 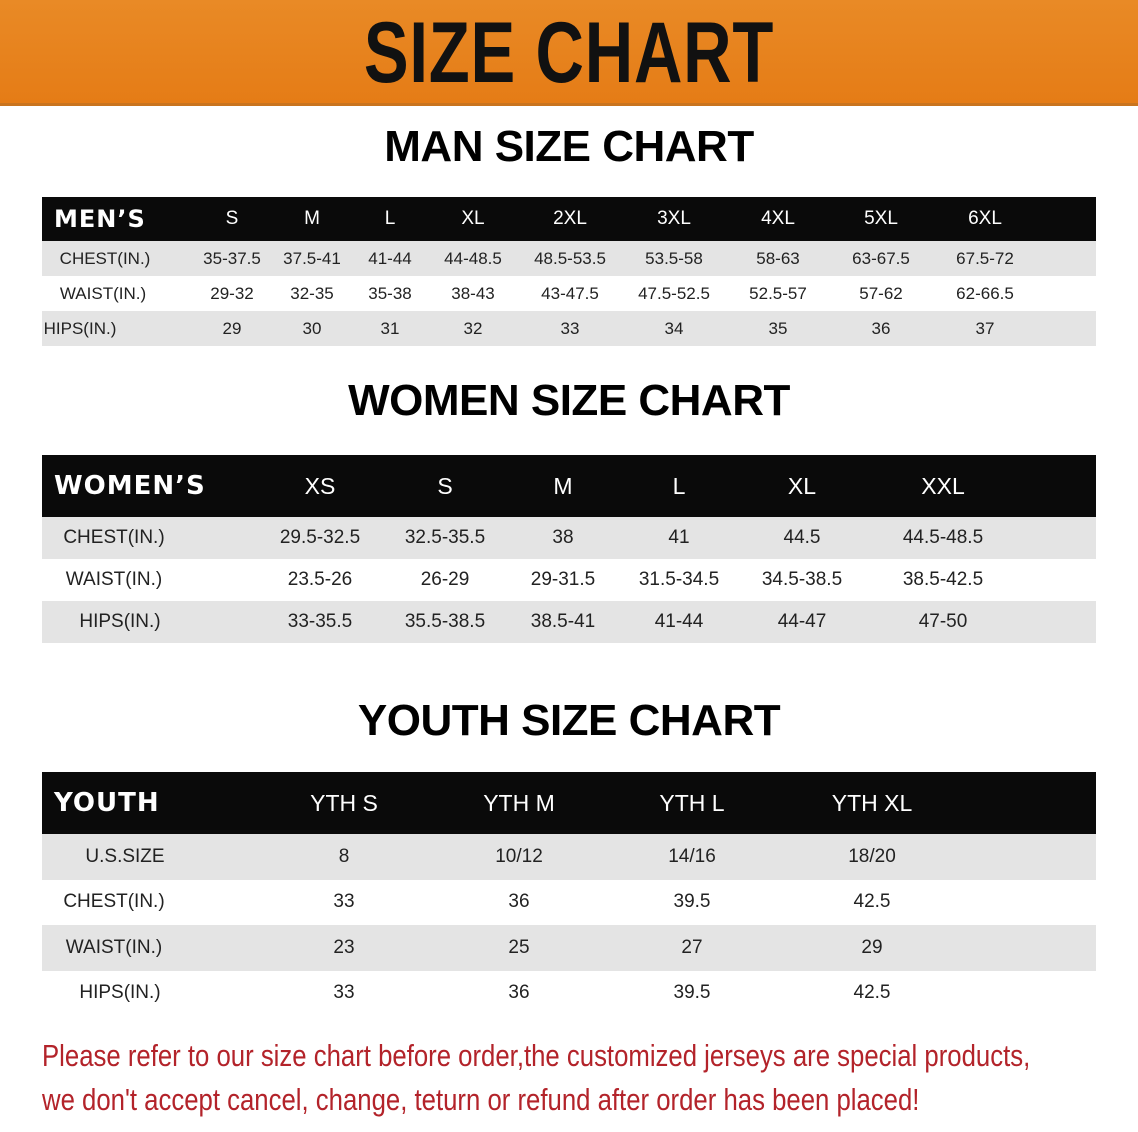 What do you see at coordinates (125, 856) in the screenshot?
I see `row-label: U.S.SIZE` at bounding box center [125, 856].